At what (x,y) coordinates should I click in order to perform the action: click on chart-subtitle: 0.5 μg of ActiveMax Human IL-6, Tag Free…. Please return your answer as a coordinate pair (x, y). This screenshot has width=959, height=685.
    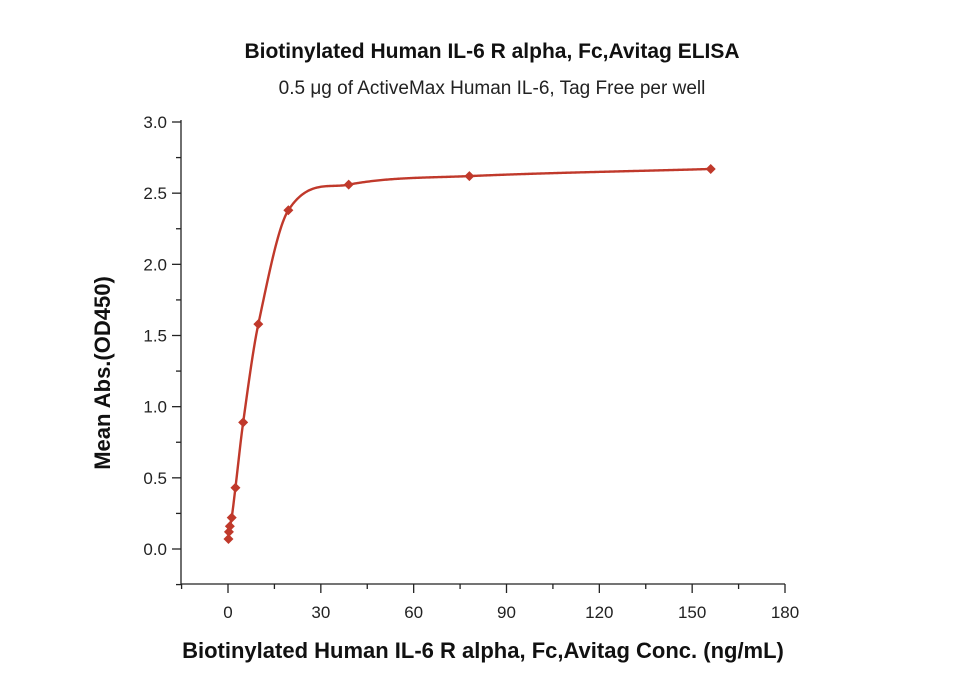
    Looking at the image, I should click on (492, 88).